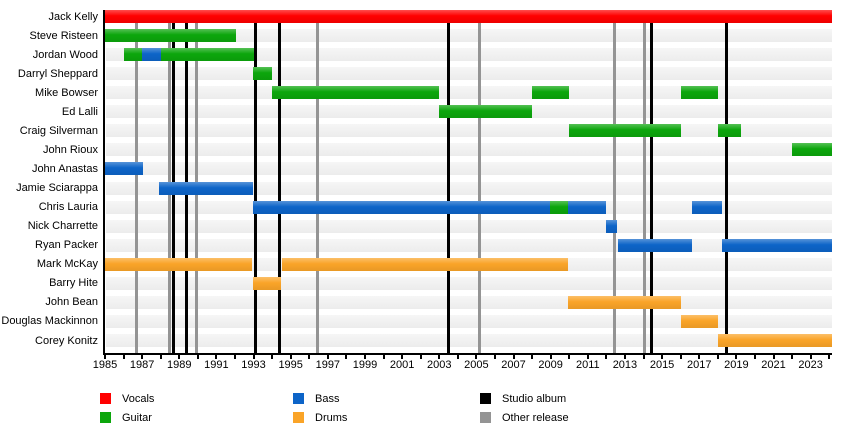 The image size is (850, 440). What do you see at coordinates (331, 418) in the screenshot?
I see `legend-label: Drums` at bounding box center [331, 418].